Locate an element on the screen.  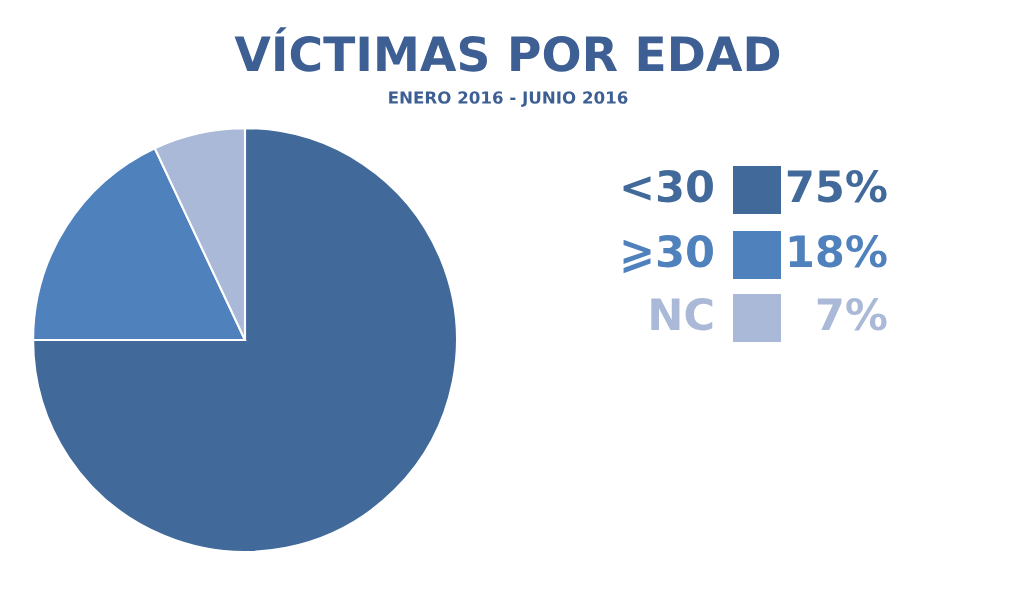
chart-subtitle: ENERO 2016 - JUNIO 2016 is located at coordinates (508, 99).